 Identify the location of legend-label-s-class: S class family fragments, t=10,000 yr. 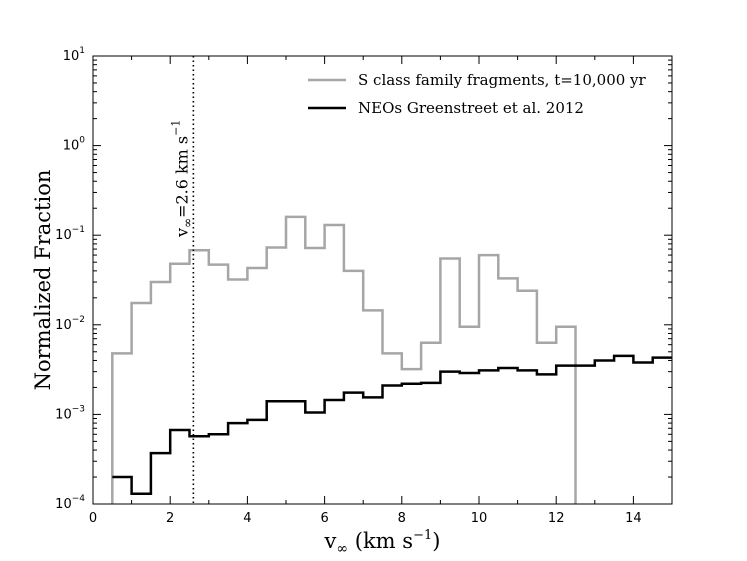
(502, 80).